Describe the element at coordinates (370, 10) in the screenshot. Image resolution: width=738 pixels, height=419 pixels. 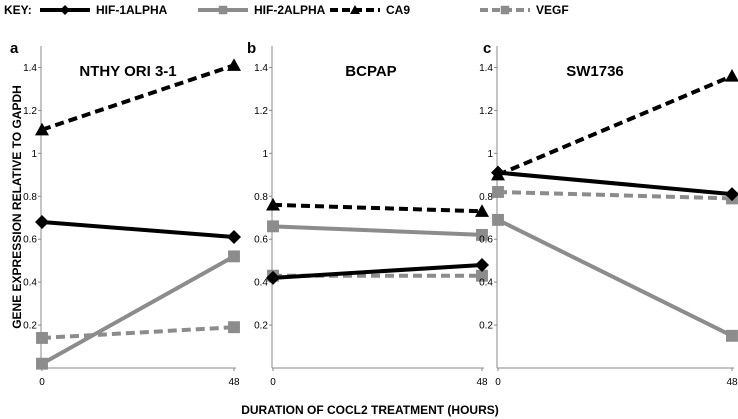
I see `legend-item-ca9: CA9` at that location.